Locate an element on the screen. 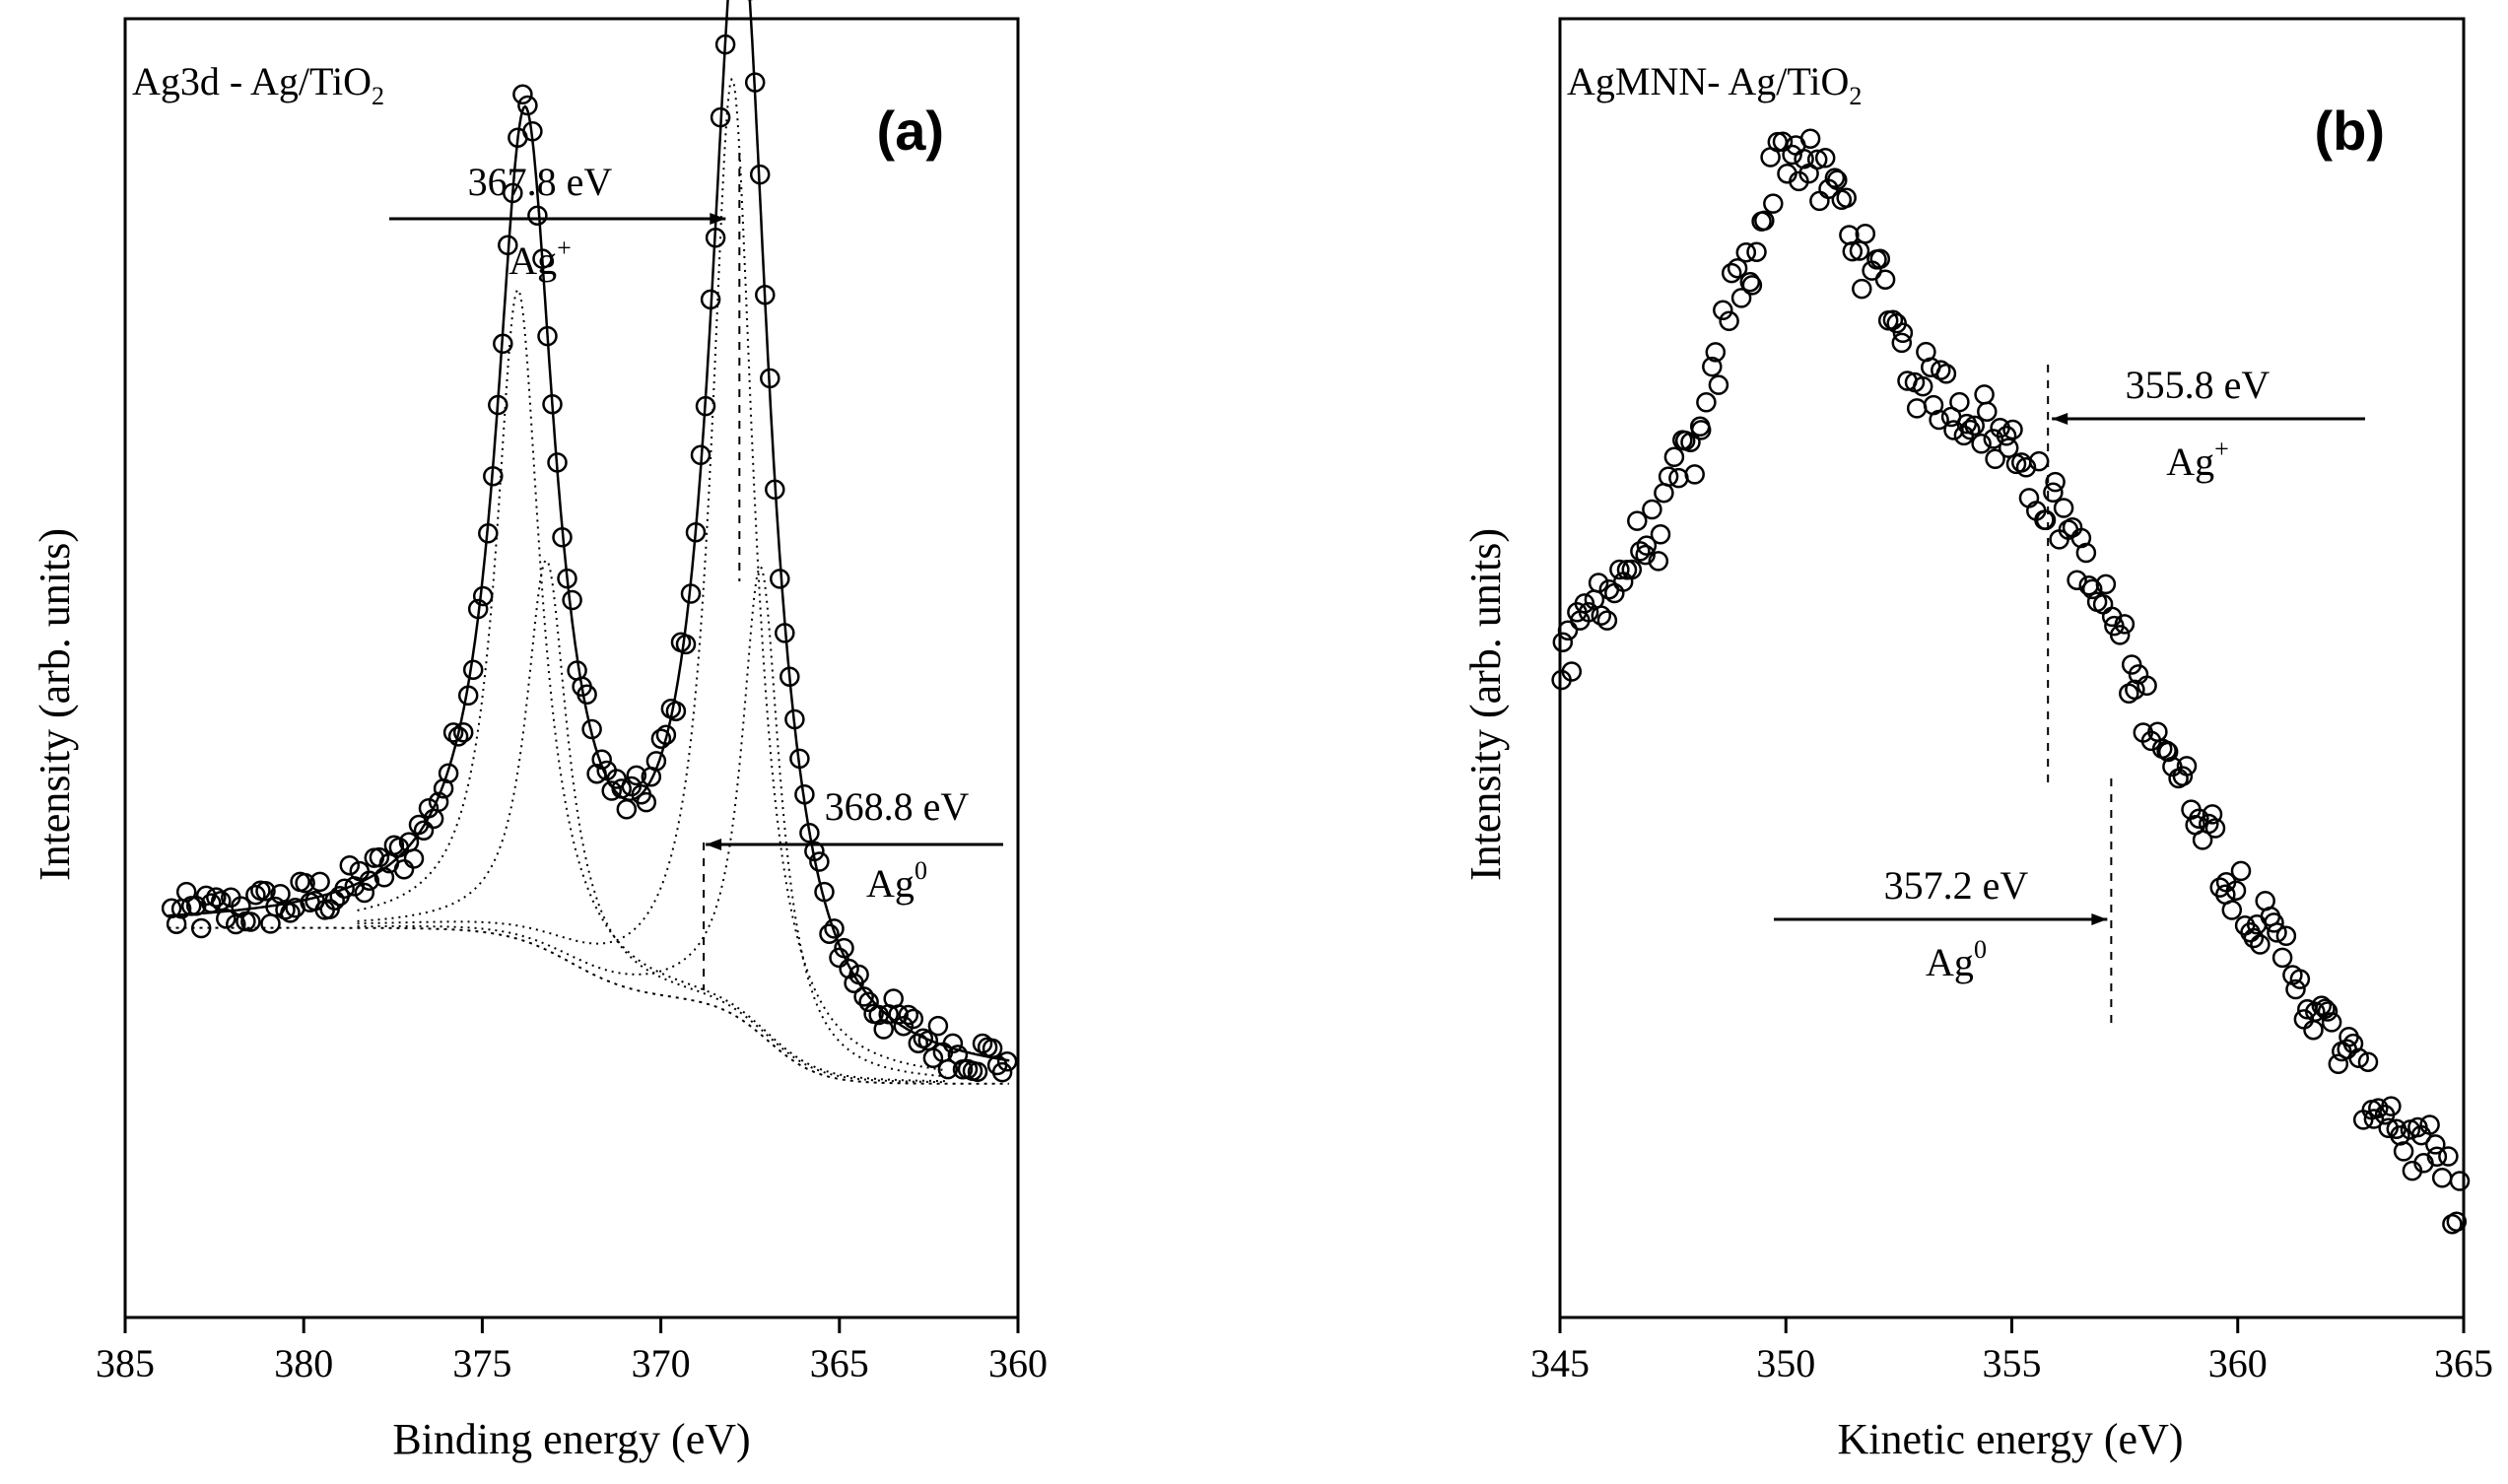 The height and width of the screenshot is (1484, 2508). panel-b-annotation-ag-zero-species-label: Ag0 is located at coordinates (1956, 959).